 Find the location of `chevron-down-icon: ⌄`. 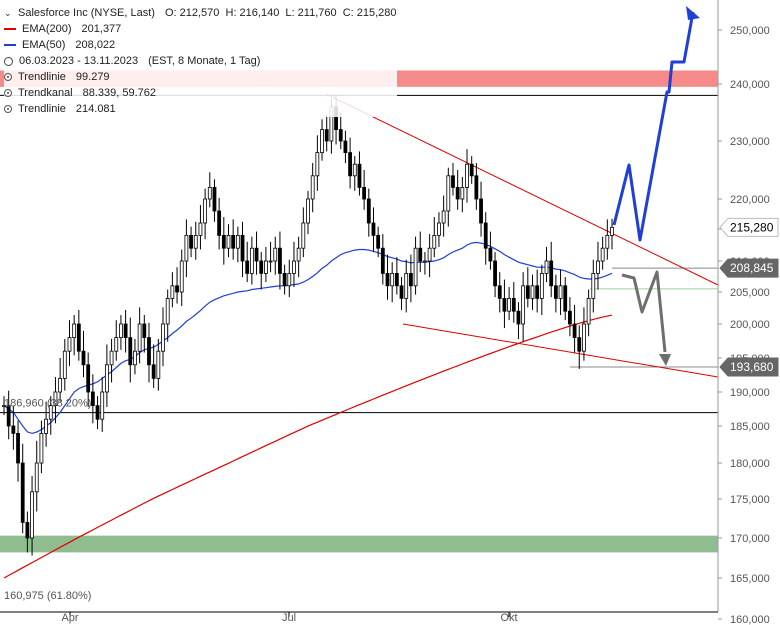

chevron-down-icon: ⌄ is located at coordinates (8, 13).